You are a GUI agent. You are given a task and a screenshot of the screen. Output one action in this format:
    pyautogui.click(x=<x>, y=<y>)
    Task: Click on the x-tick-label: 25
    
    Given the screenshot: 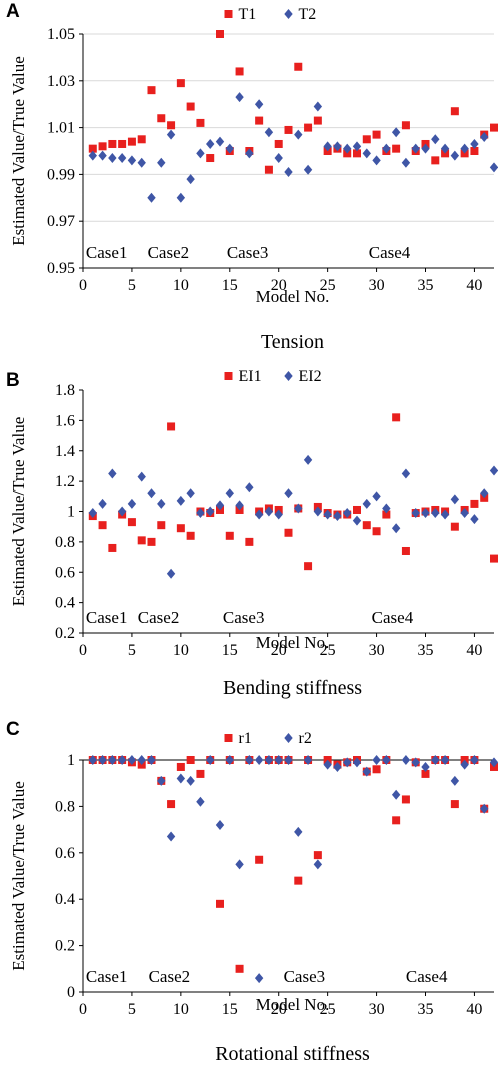 What is the action you would take?
    pyautogui.click(x=328, y=1009)
    